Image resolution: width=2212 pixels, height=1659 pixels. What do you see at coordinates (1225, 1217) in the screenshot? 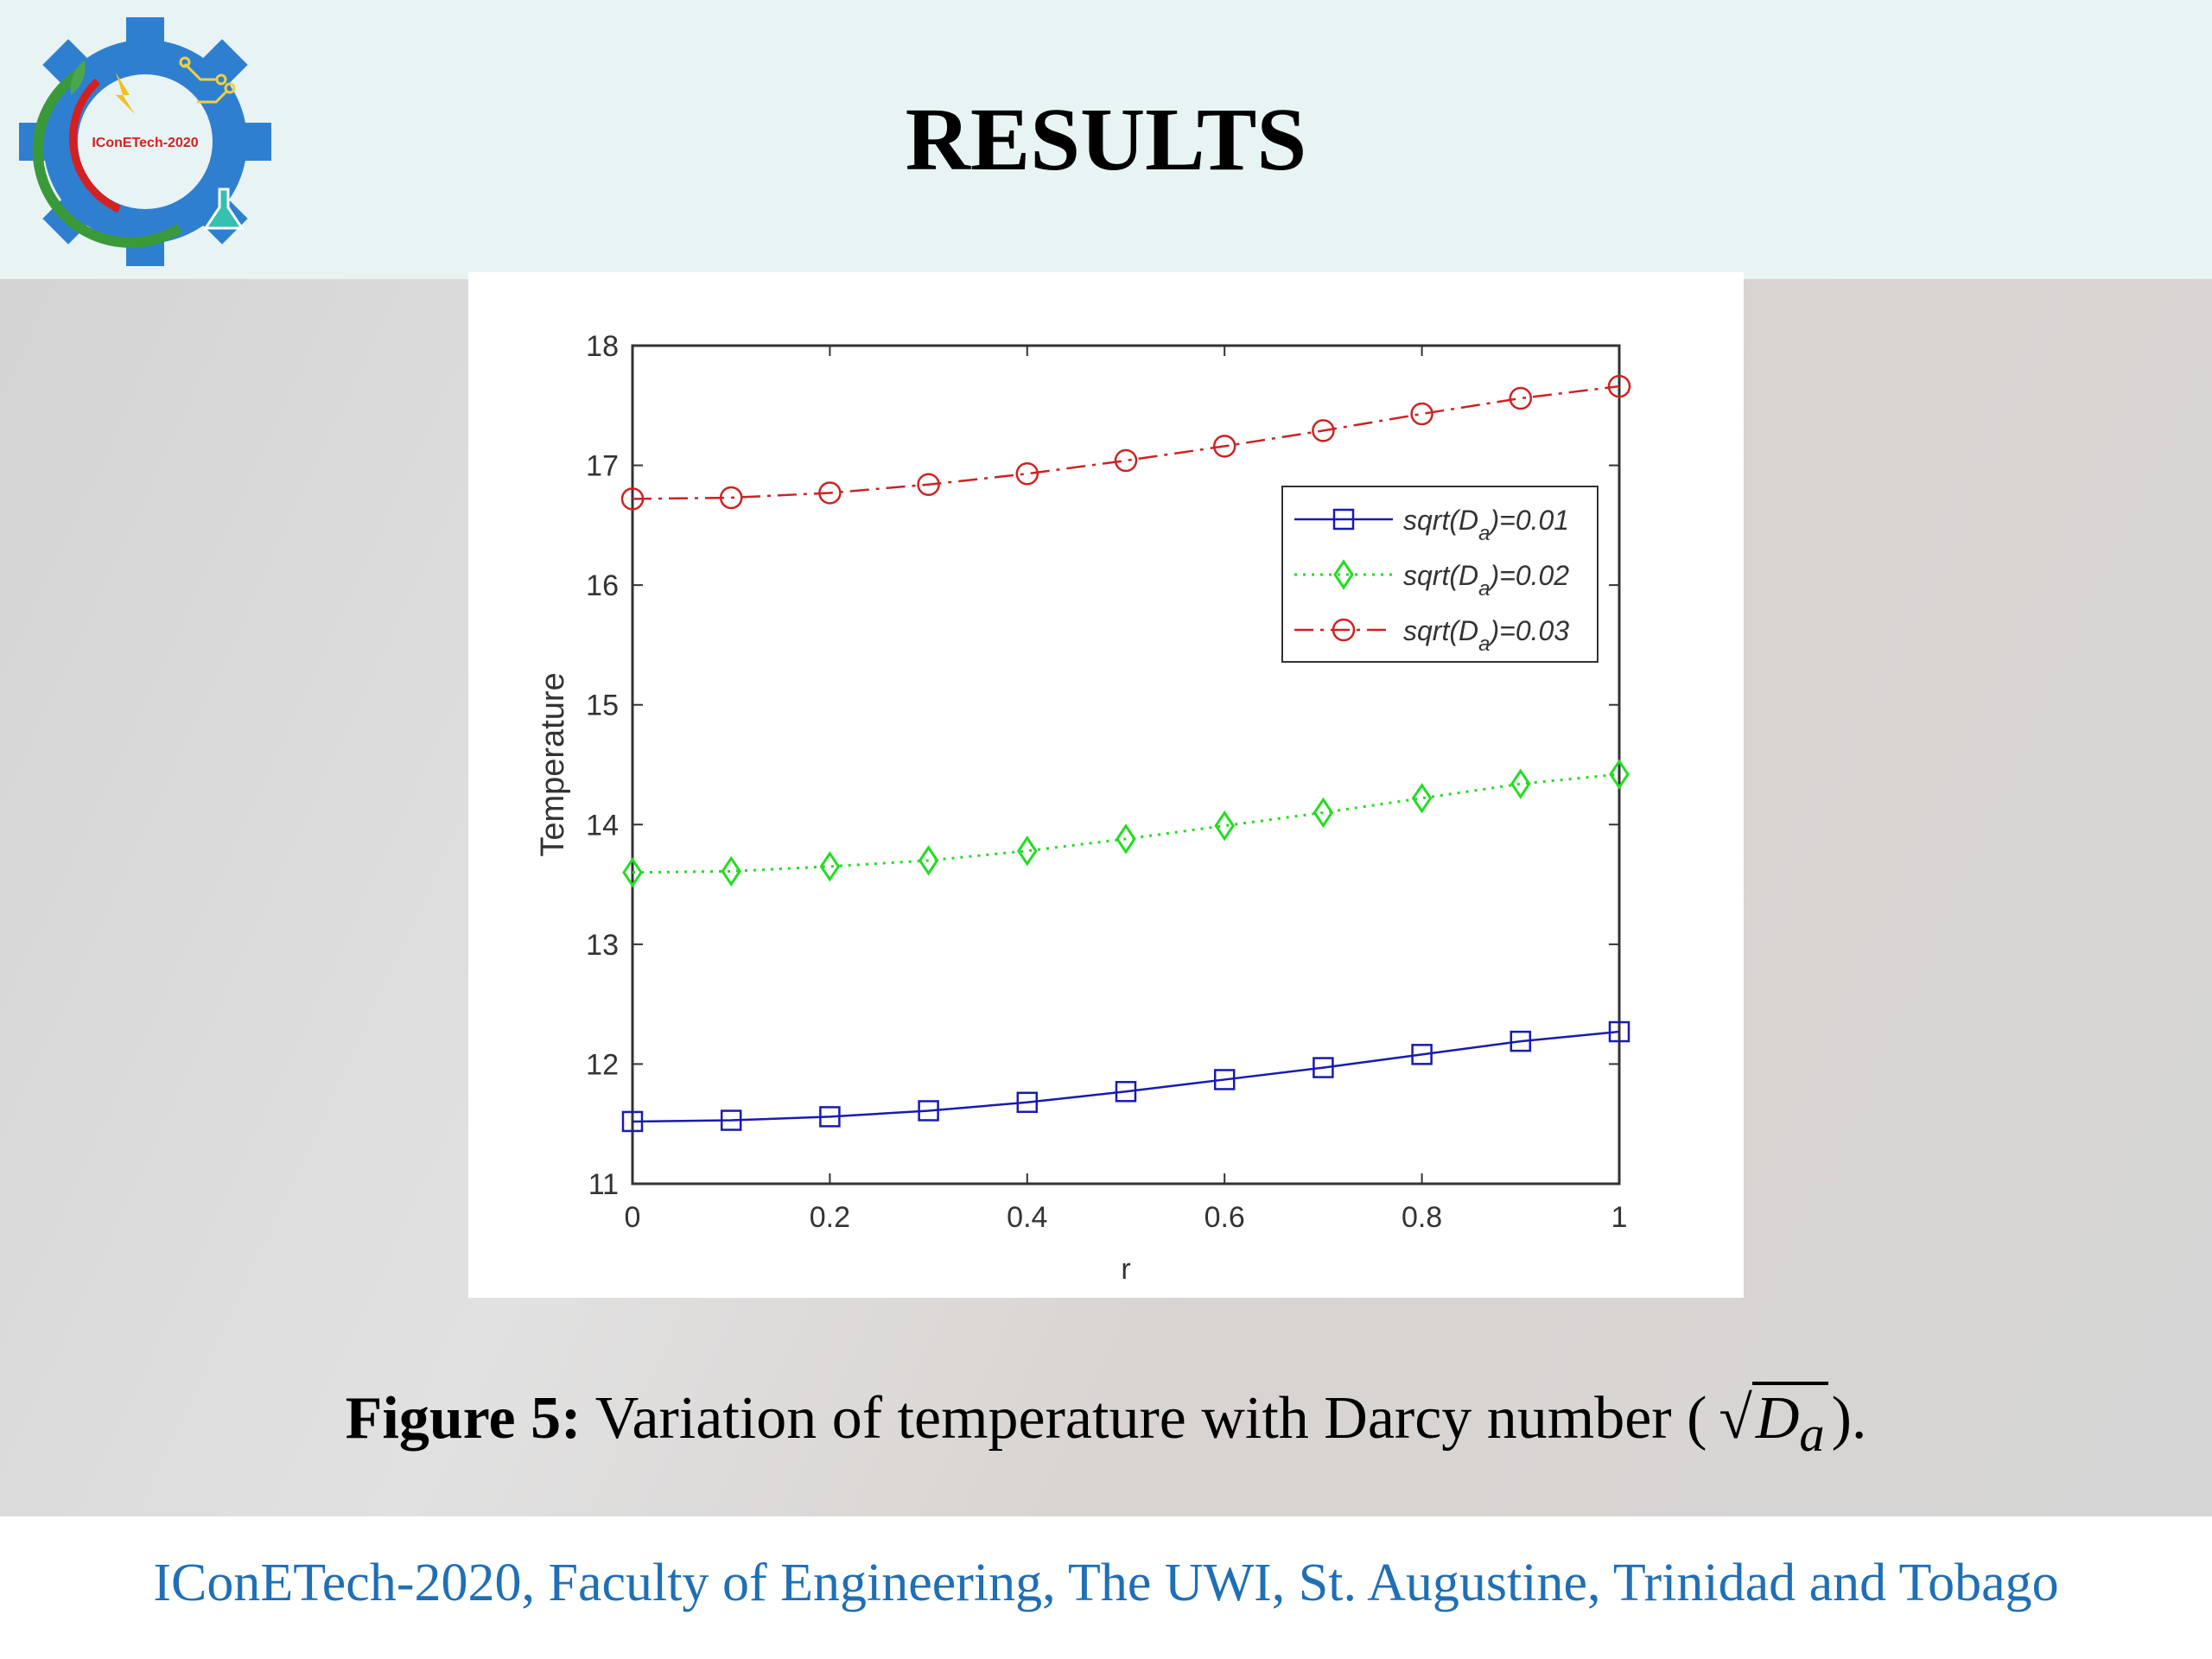
I see `x-tick-label: 0.6` at bounding box center [1225, 1217].